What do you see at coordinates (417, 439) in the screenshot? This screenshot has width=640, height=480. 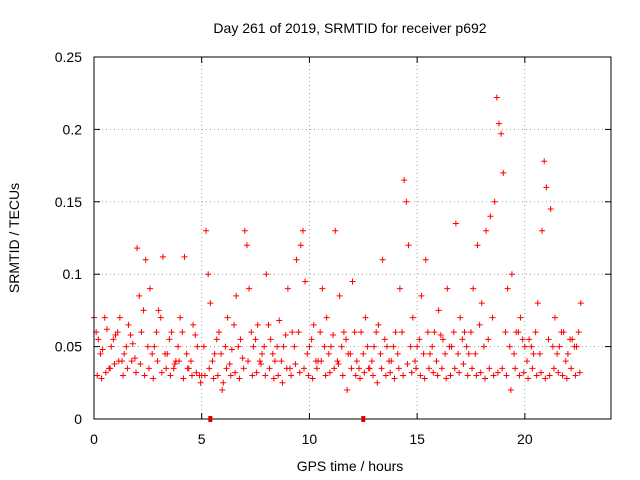 I see `x-tick-label: 15` at bounding box center [417, 439].